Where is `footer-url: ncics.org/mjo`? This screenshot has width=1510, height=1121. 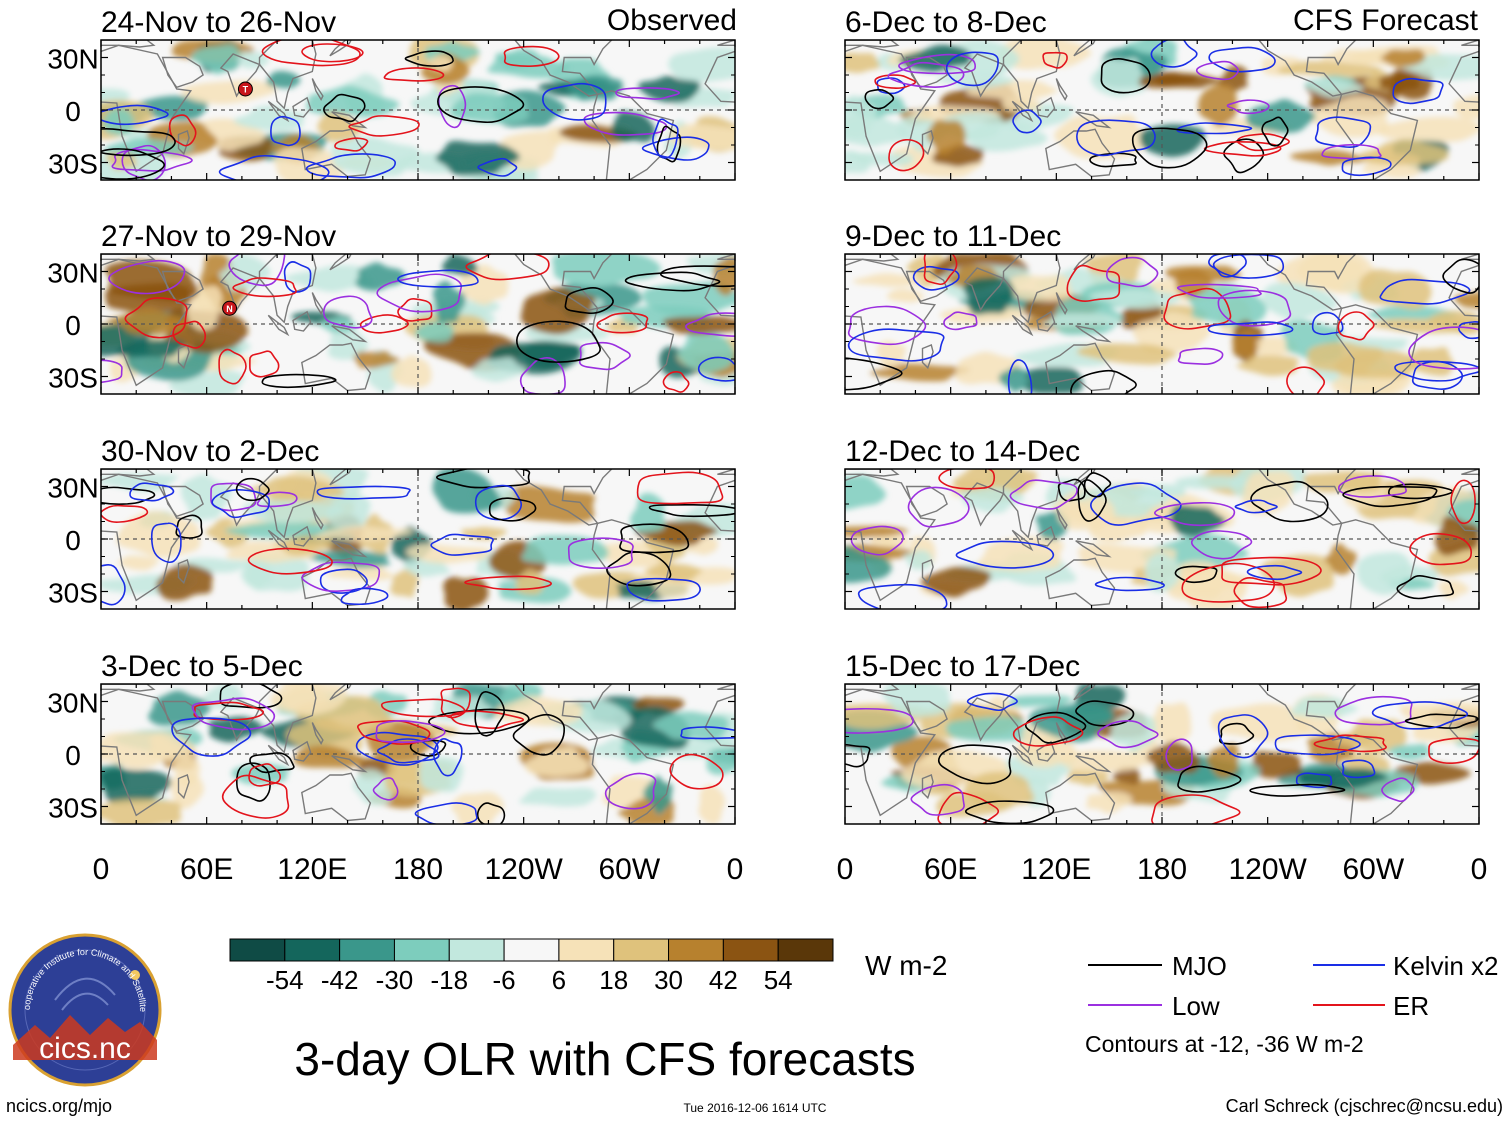 footer-url: ncics.org/mjo is located at coordinates (59, 1106).